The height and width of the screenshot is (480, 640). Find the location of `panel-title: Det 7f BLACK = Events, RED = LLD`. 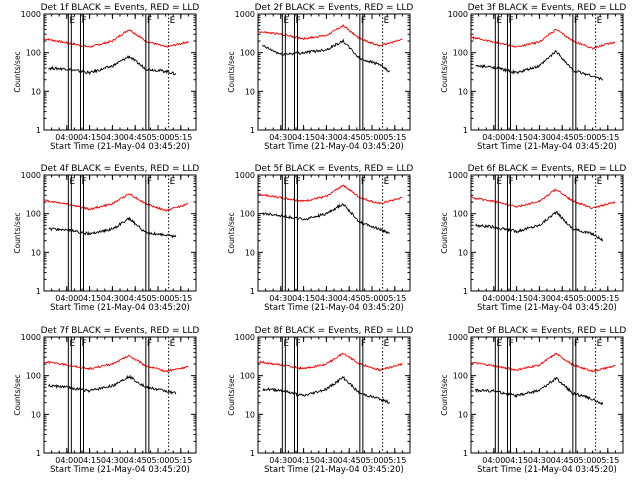

panel-title: Det 7f BLACK = Events, RED = LLD is located at coordinates (120, 331).